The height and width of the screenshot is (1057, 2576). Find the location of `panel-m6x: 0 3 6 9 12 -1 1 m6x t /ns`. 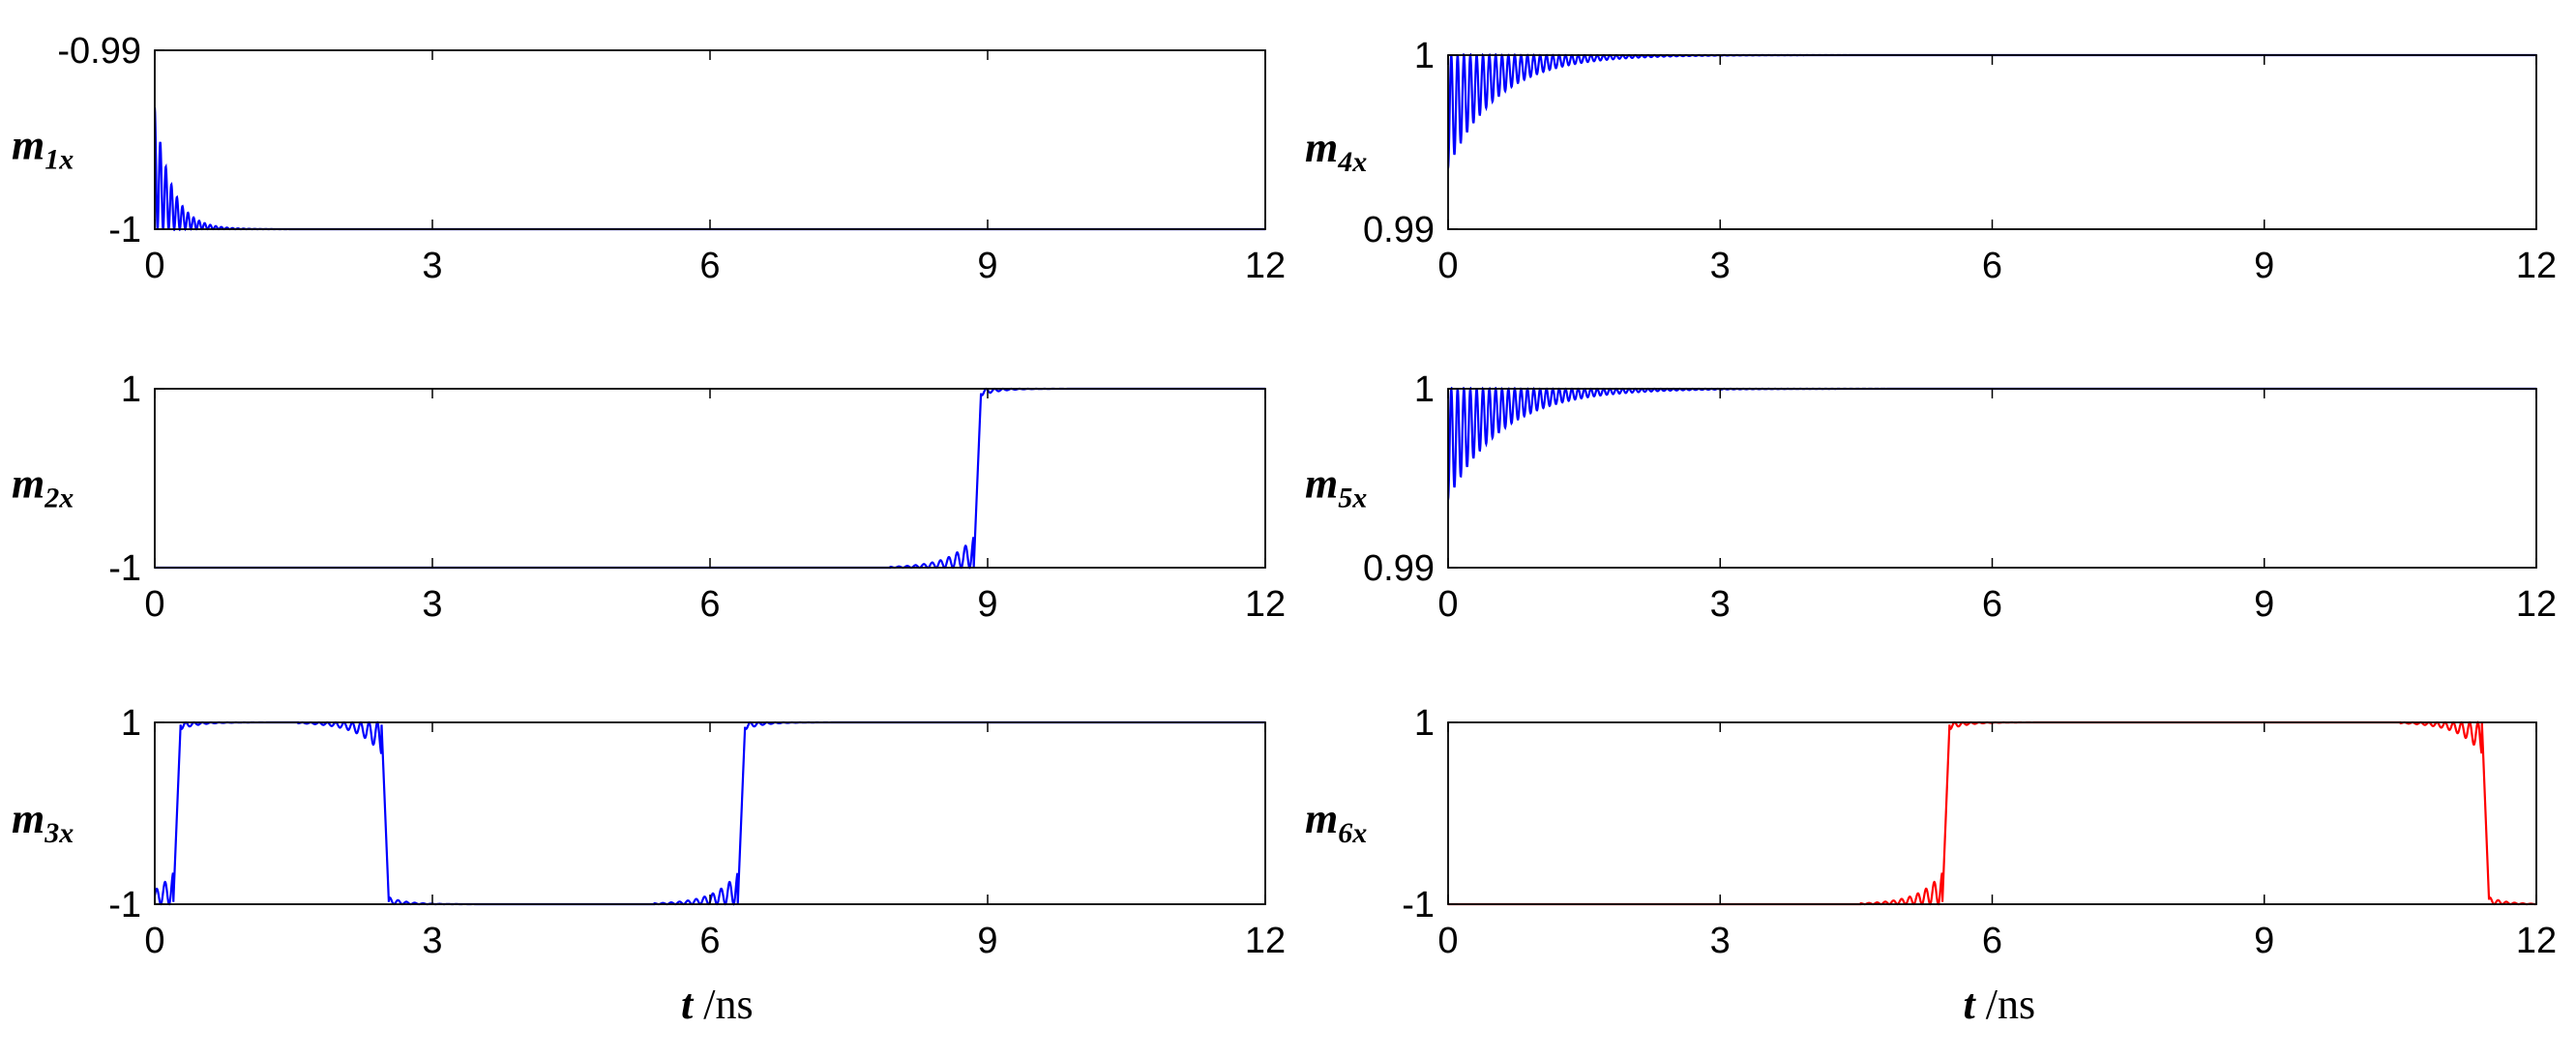

panel-m6x: 0 3 6 9 12 -1 1 m6x t /ns is located at coordinates (1931, 865).